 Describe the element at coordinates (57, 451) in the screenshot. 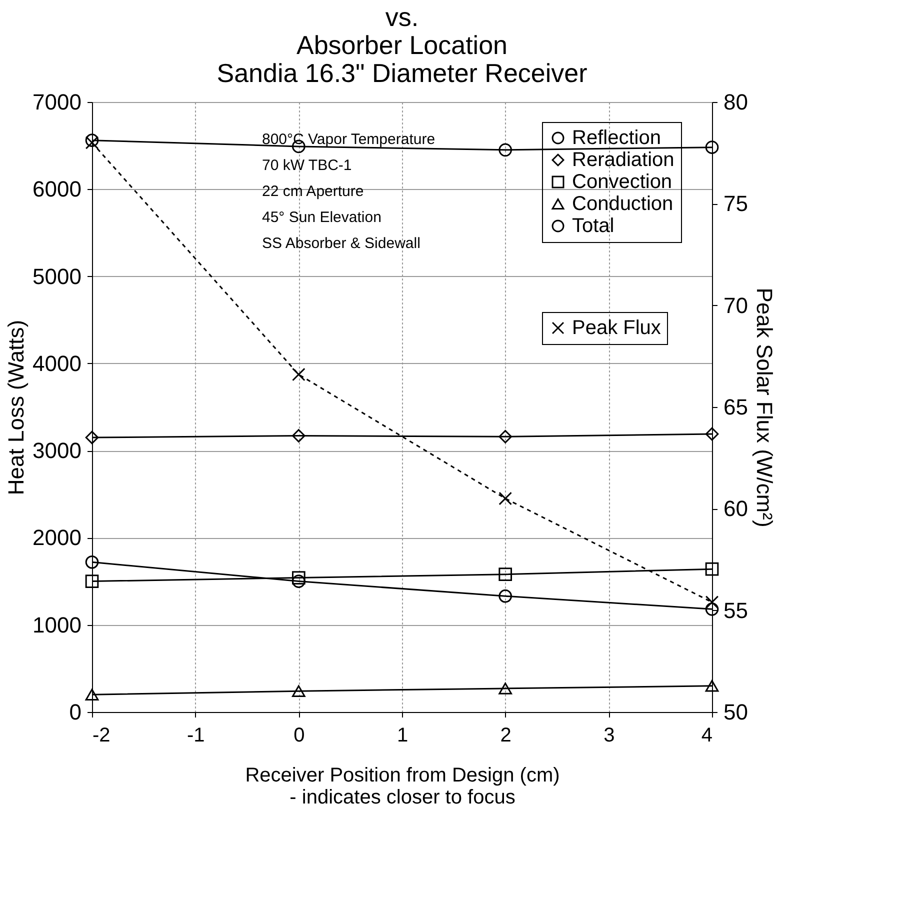

I see `y-tick-label: 3000` at that location.